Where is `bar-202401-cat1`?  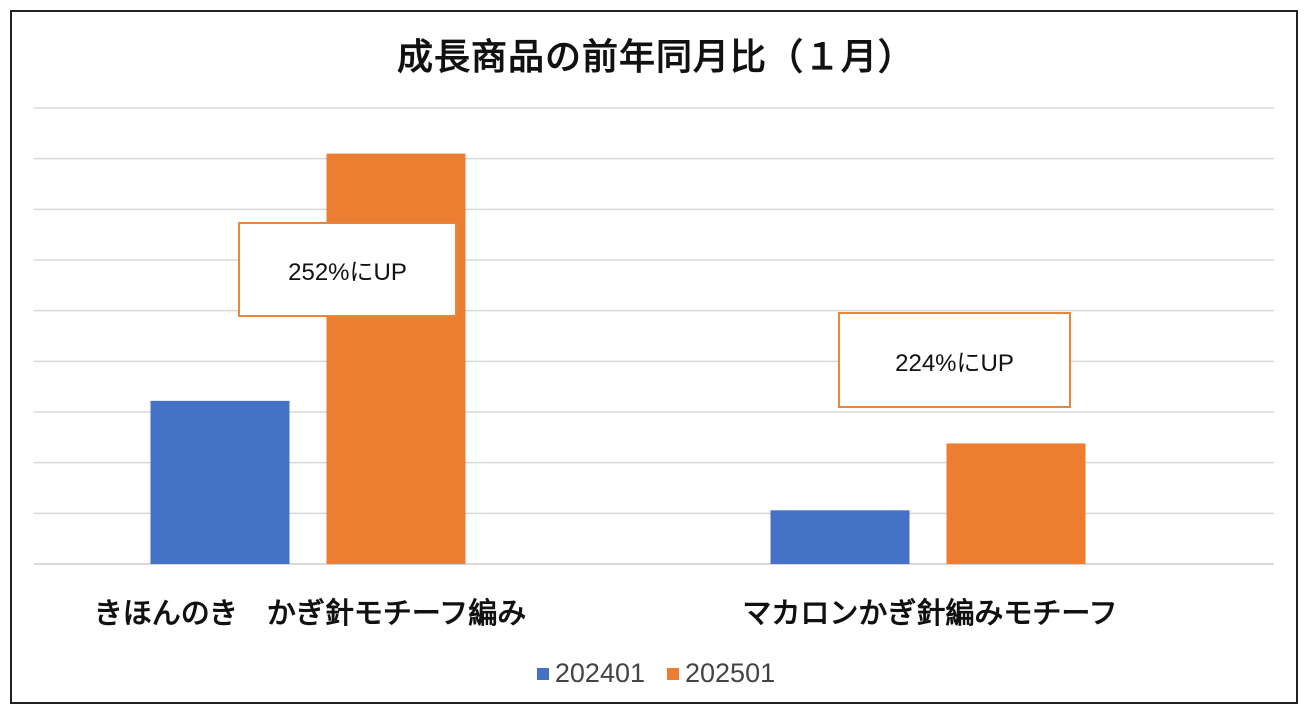
bar-202401-cat1 is located at coordinates (840, 537).